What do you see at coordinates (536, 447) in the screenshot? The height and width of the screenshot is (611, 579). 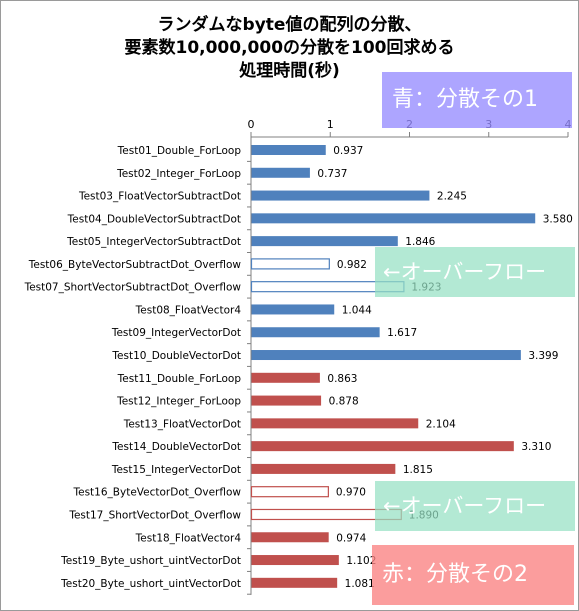 I see `data-label: 3.310` at bounding box center [536, 447].